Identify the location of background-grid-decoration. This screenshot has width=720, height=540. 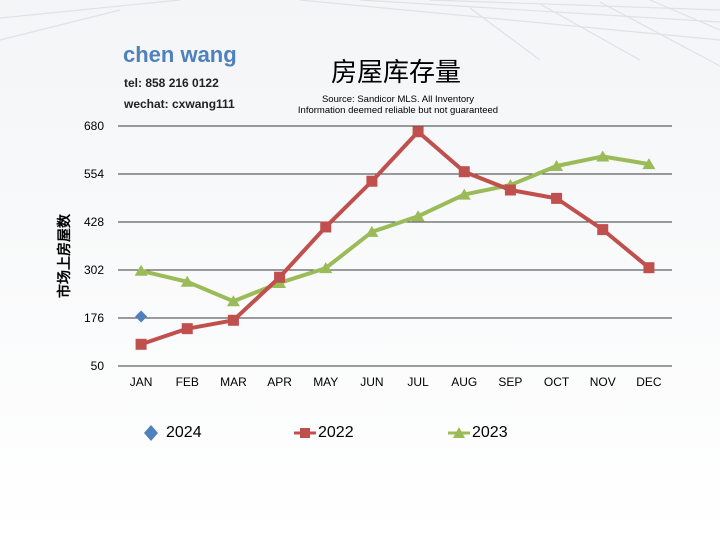
(360, 33).